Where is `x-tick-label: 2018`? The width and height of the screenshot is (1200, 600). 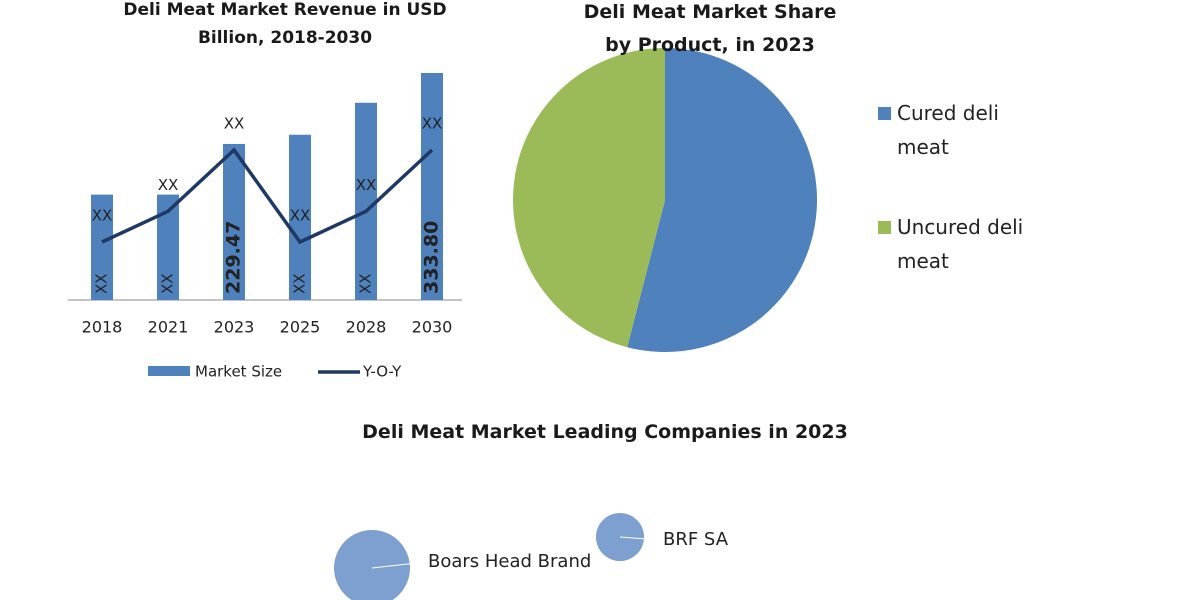
x-tick-label: 2018 is located at coordinates (102, 327).